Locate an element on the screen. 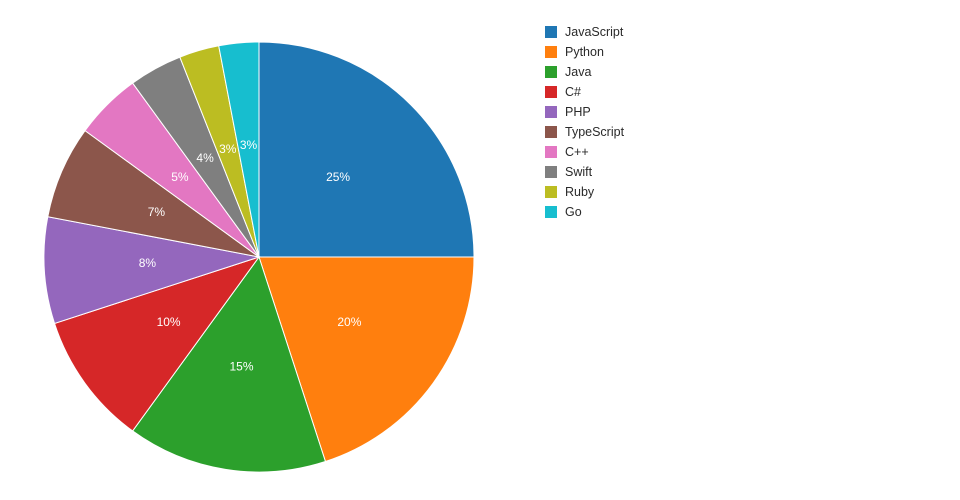  legend-item-java-2: Java is located at coordinates (584, 72).